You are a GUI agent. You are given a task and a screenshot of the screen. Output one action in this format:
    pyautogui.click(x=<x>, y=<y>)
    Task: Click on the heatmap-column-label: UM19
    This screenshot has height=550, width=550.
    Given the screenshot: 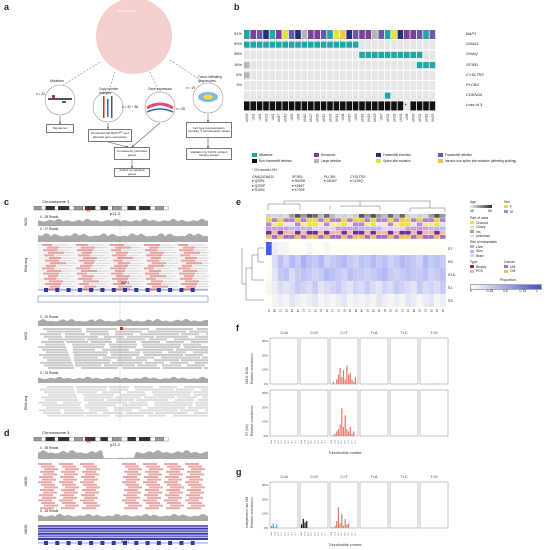 What is the action you would take?
    pyautogui.click(x=420, y=310)
    